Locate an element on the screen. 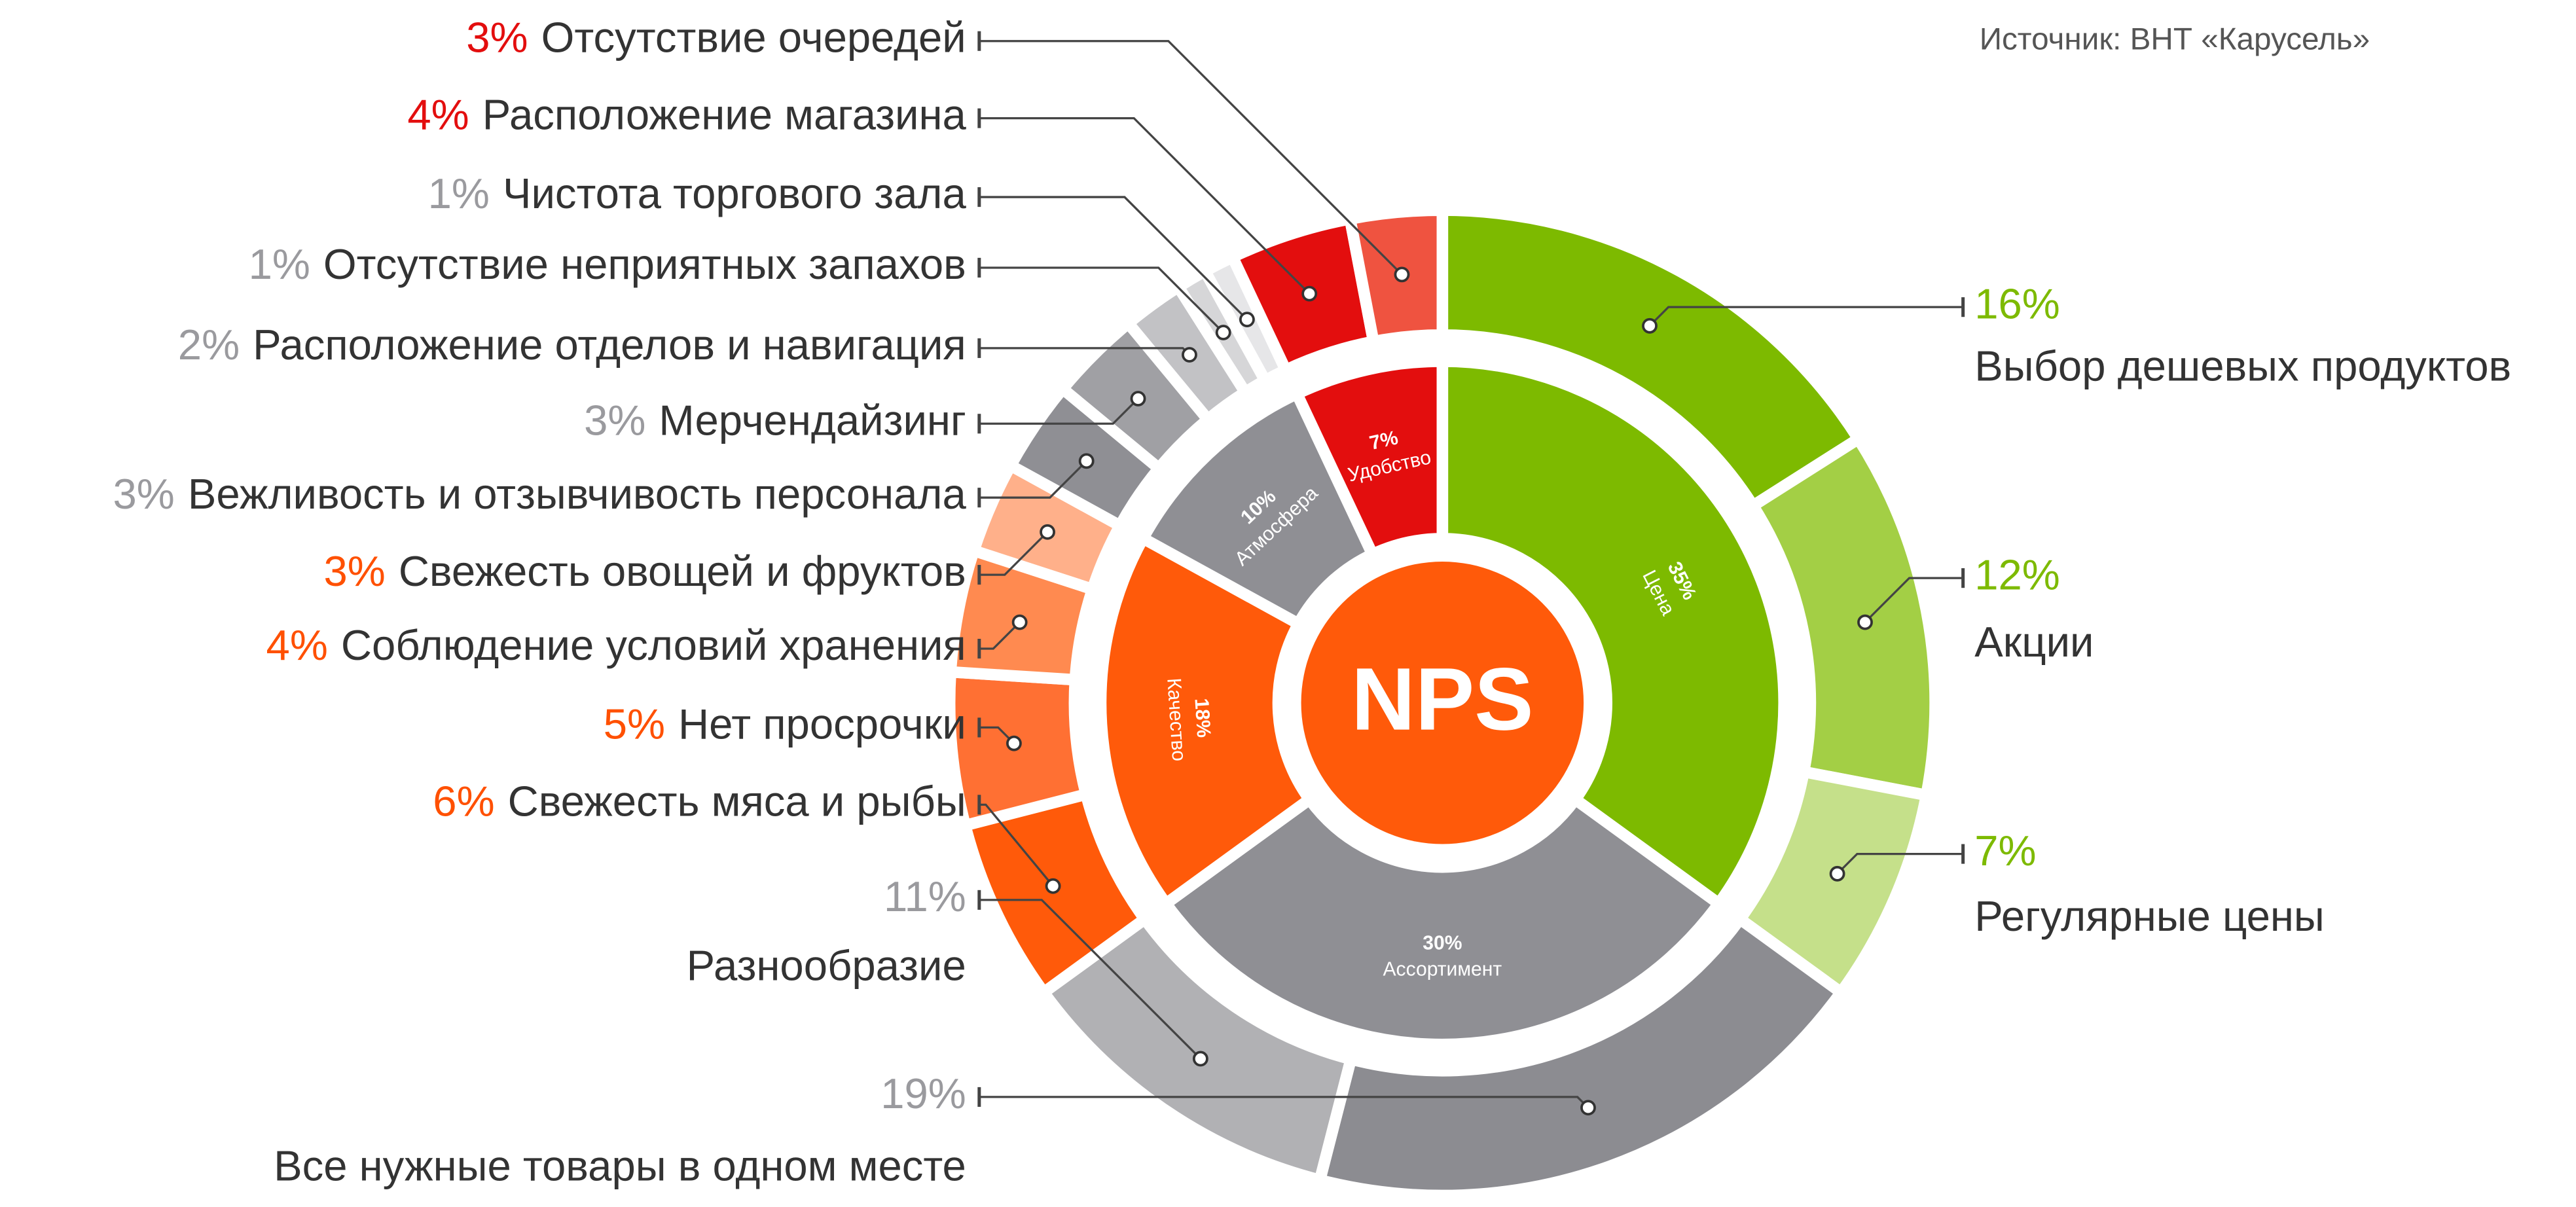  inner-label: 18%Качество is located at coordinates (1188, 719).